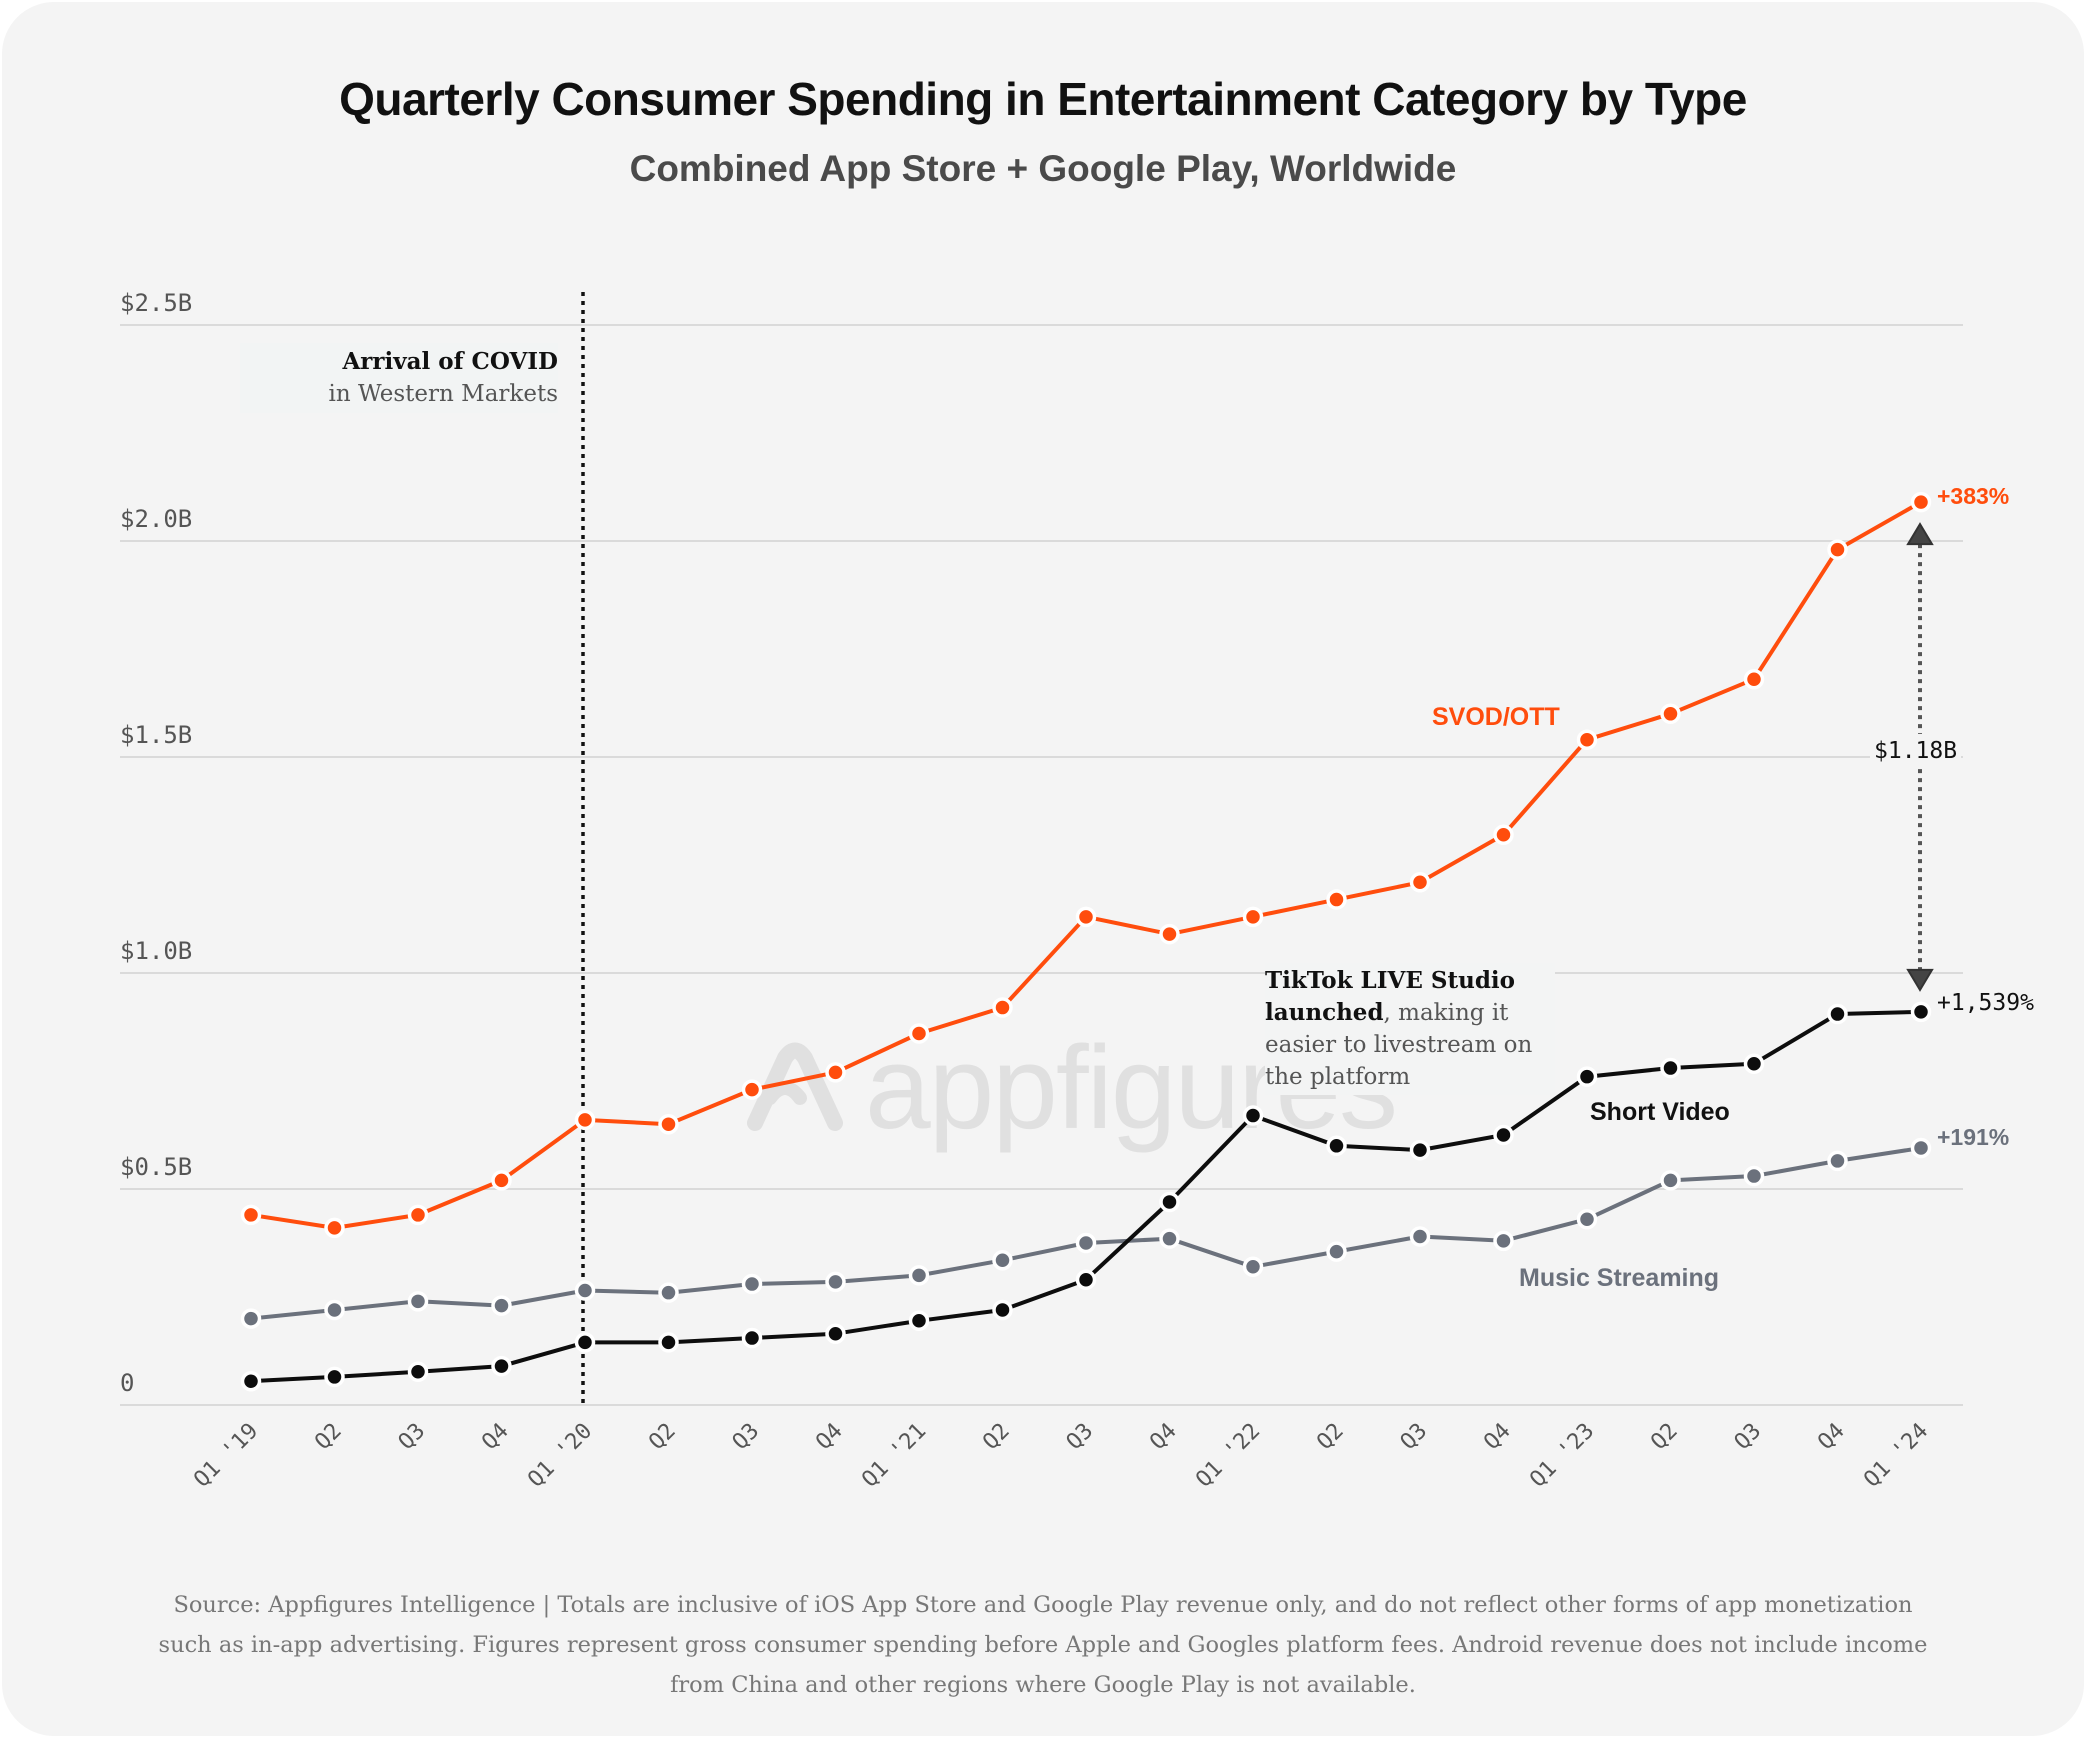 This screenshot has height=1738, width=2086. I want to click on x-tick-label: Q1 '21, so click(894, 1456).